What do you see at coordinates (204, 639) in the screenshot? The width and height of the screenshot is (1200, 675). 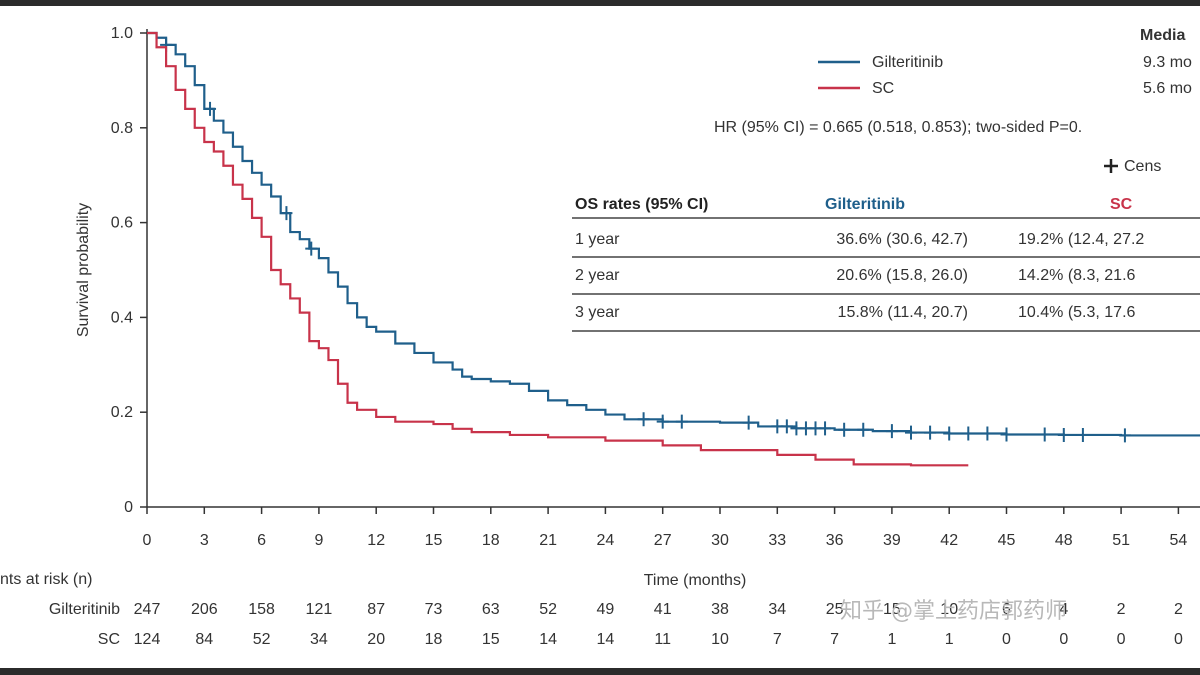 I see `at-risk-value: 84` at bounding box center [204, 639].